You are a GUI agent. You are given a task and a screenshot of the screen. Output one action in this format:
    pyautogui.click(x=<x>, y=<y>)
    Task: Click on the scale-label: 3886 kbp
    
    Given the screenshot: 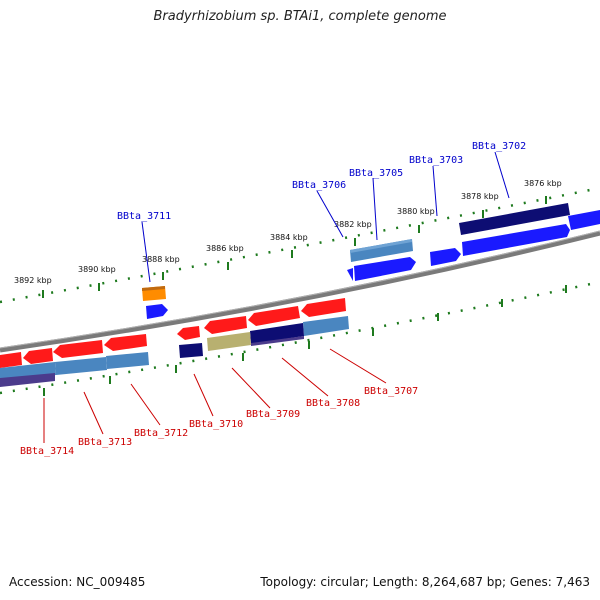 What is the action you would take?
    pyautogui.click(x=225, y=248)
    